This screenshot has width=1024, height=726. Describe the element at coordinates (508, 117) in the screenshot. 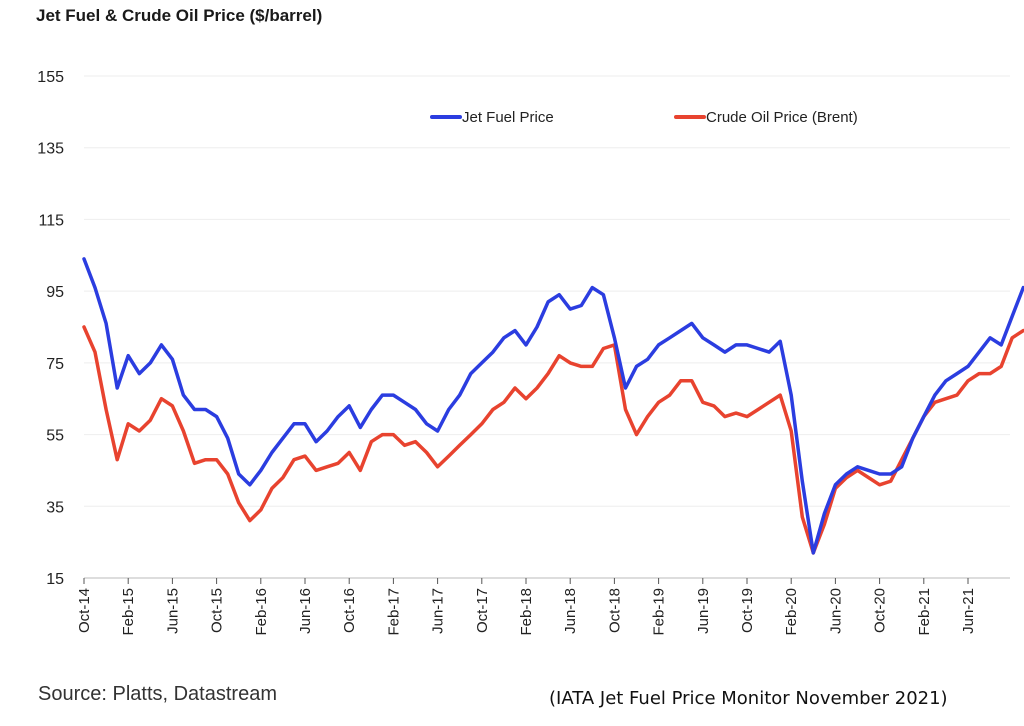

I see `legend-label: Jet Fuel Price` at that location.